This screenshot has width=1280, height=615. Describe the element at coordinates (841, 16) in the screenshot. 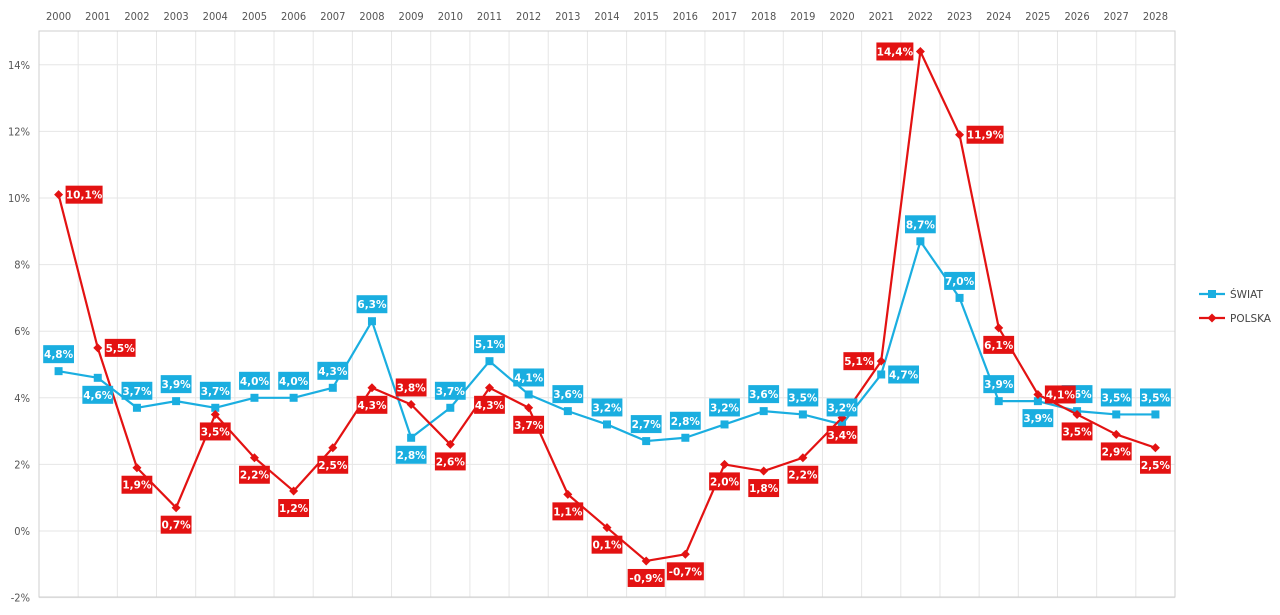

I see `x-tick-label: 2020` at that location.